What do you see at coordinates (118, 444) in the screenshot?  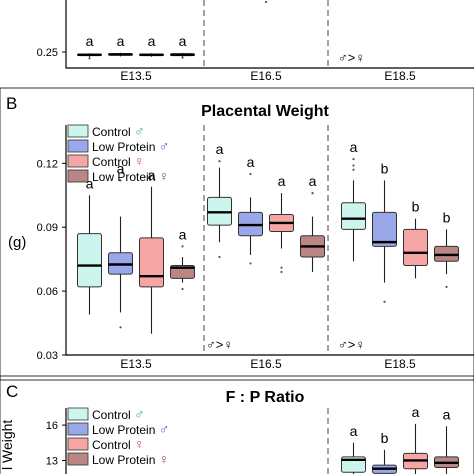 I see `panel-c-legend-label: Control ♀` at bounding box center [118, 444].